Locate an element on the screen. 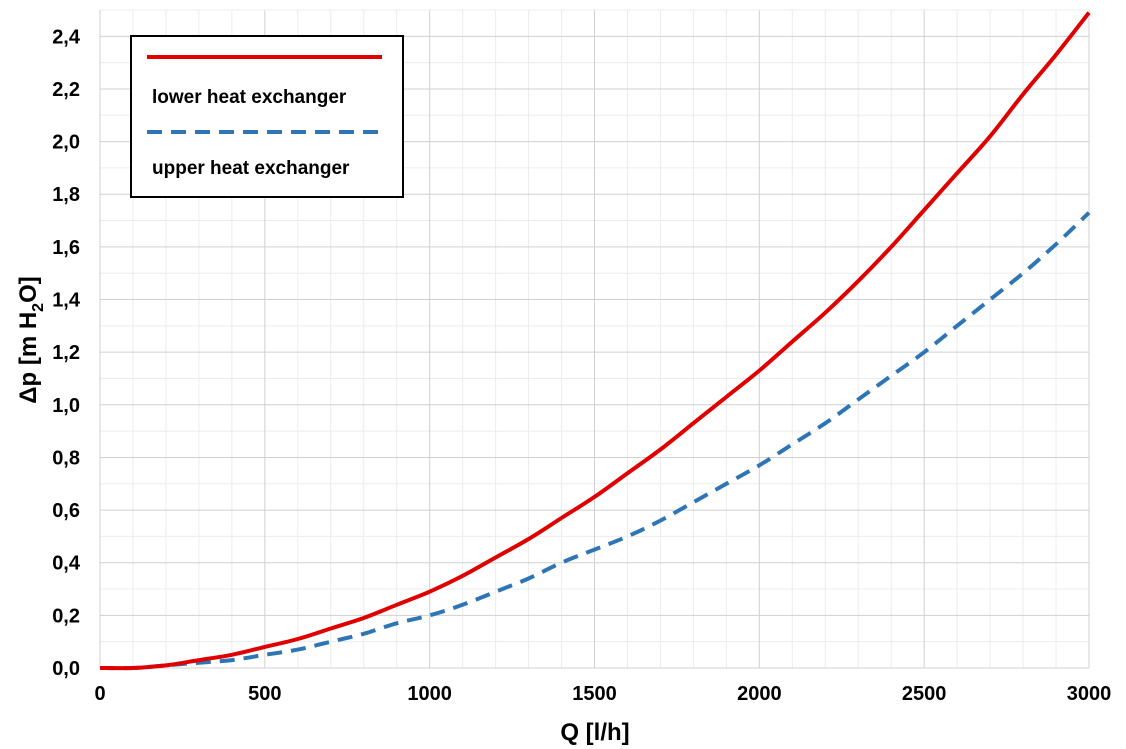 The image size is (1126, 749). y-axis-title-tail: O] is located at coordinates (28, 289).